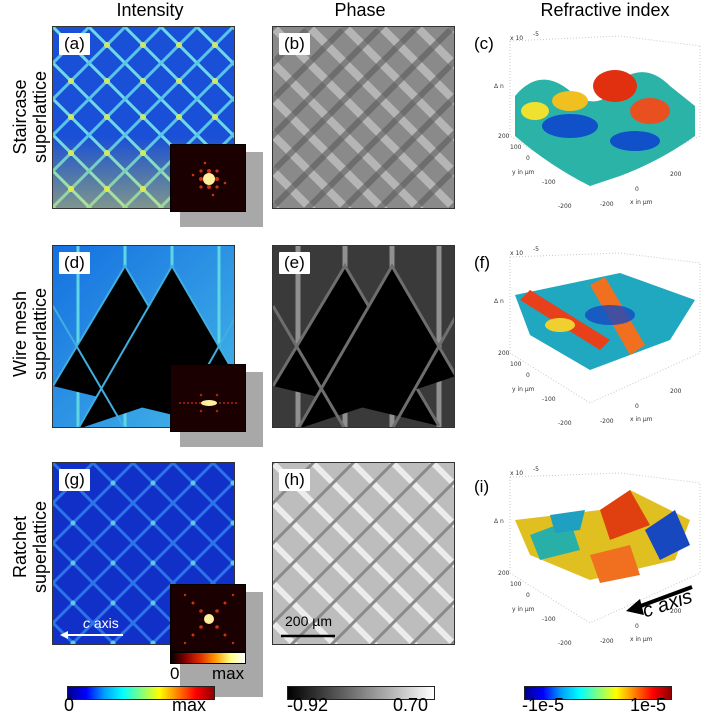 This screenshot has height=716, width=714. I want to click on phase-map-wire-mesh: (e), so click(363, 336).